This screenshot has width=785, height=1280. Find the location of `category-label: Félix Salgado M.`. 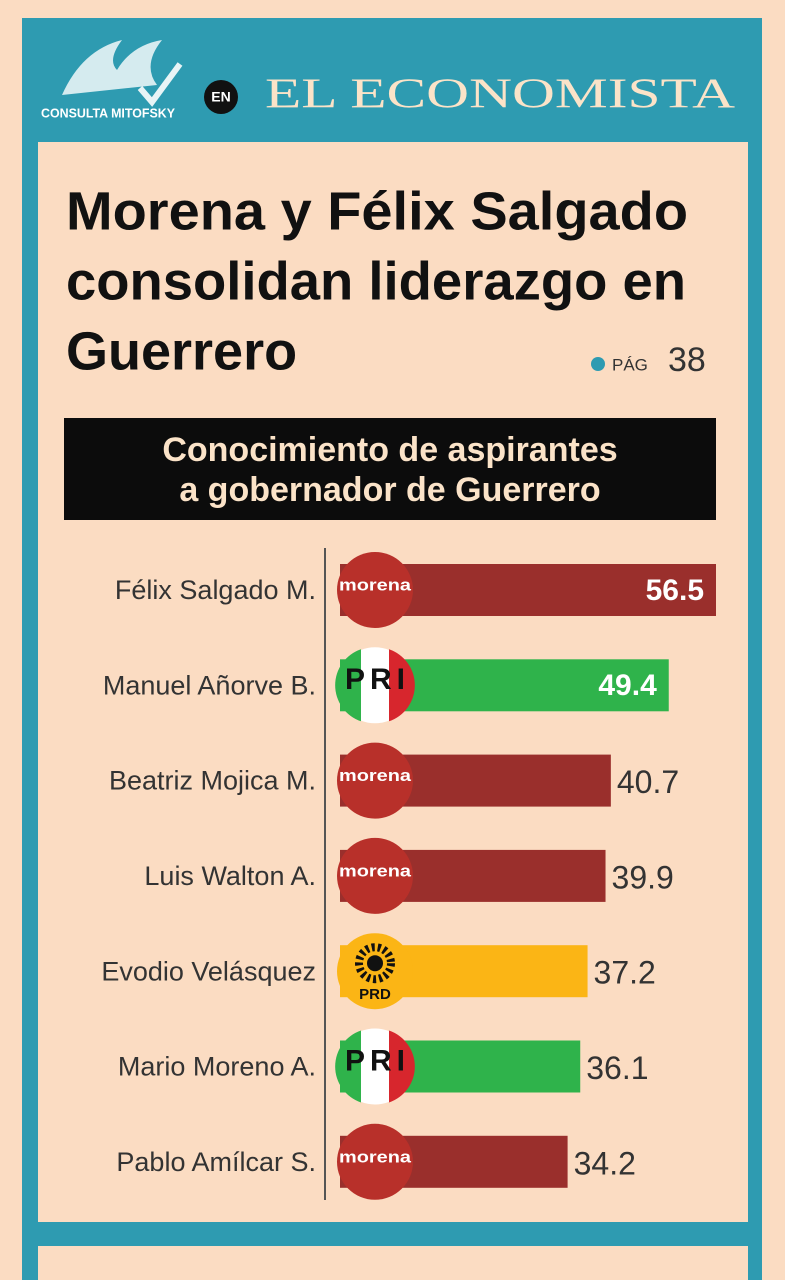

category-label: Félix Salgado M. is located at coordinates (215, 590).